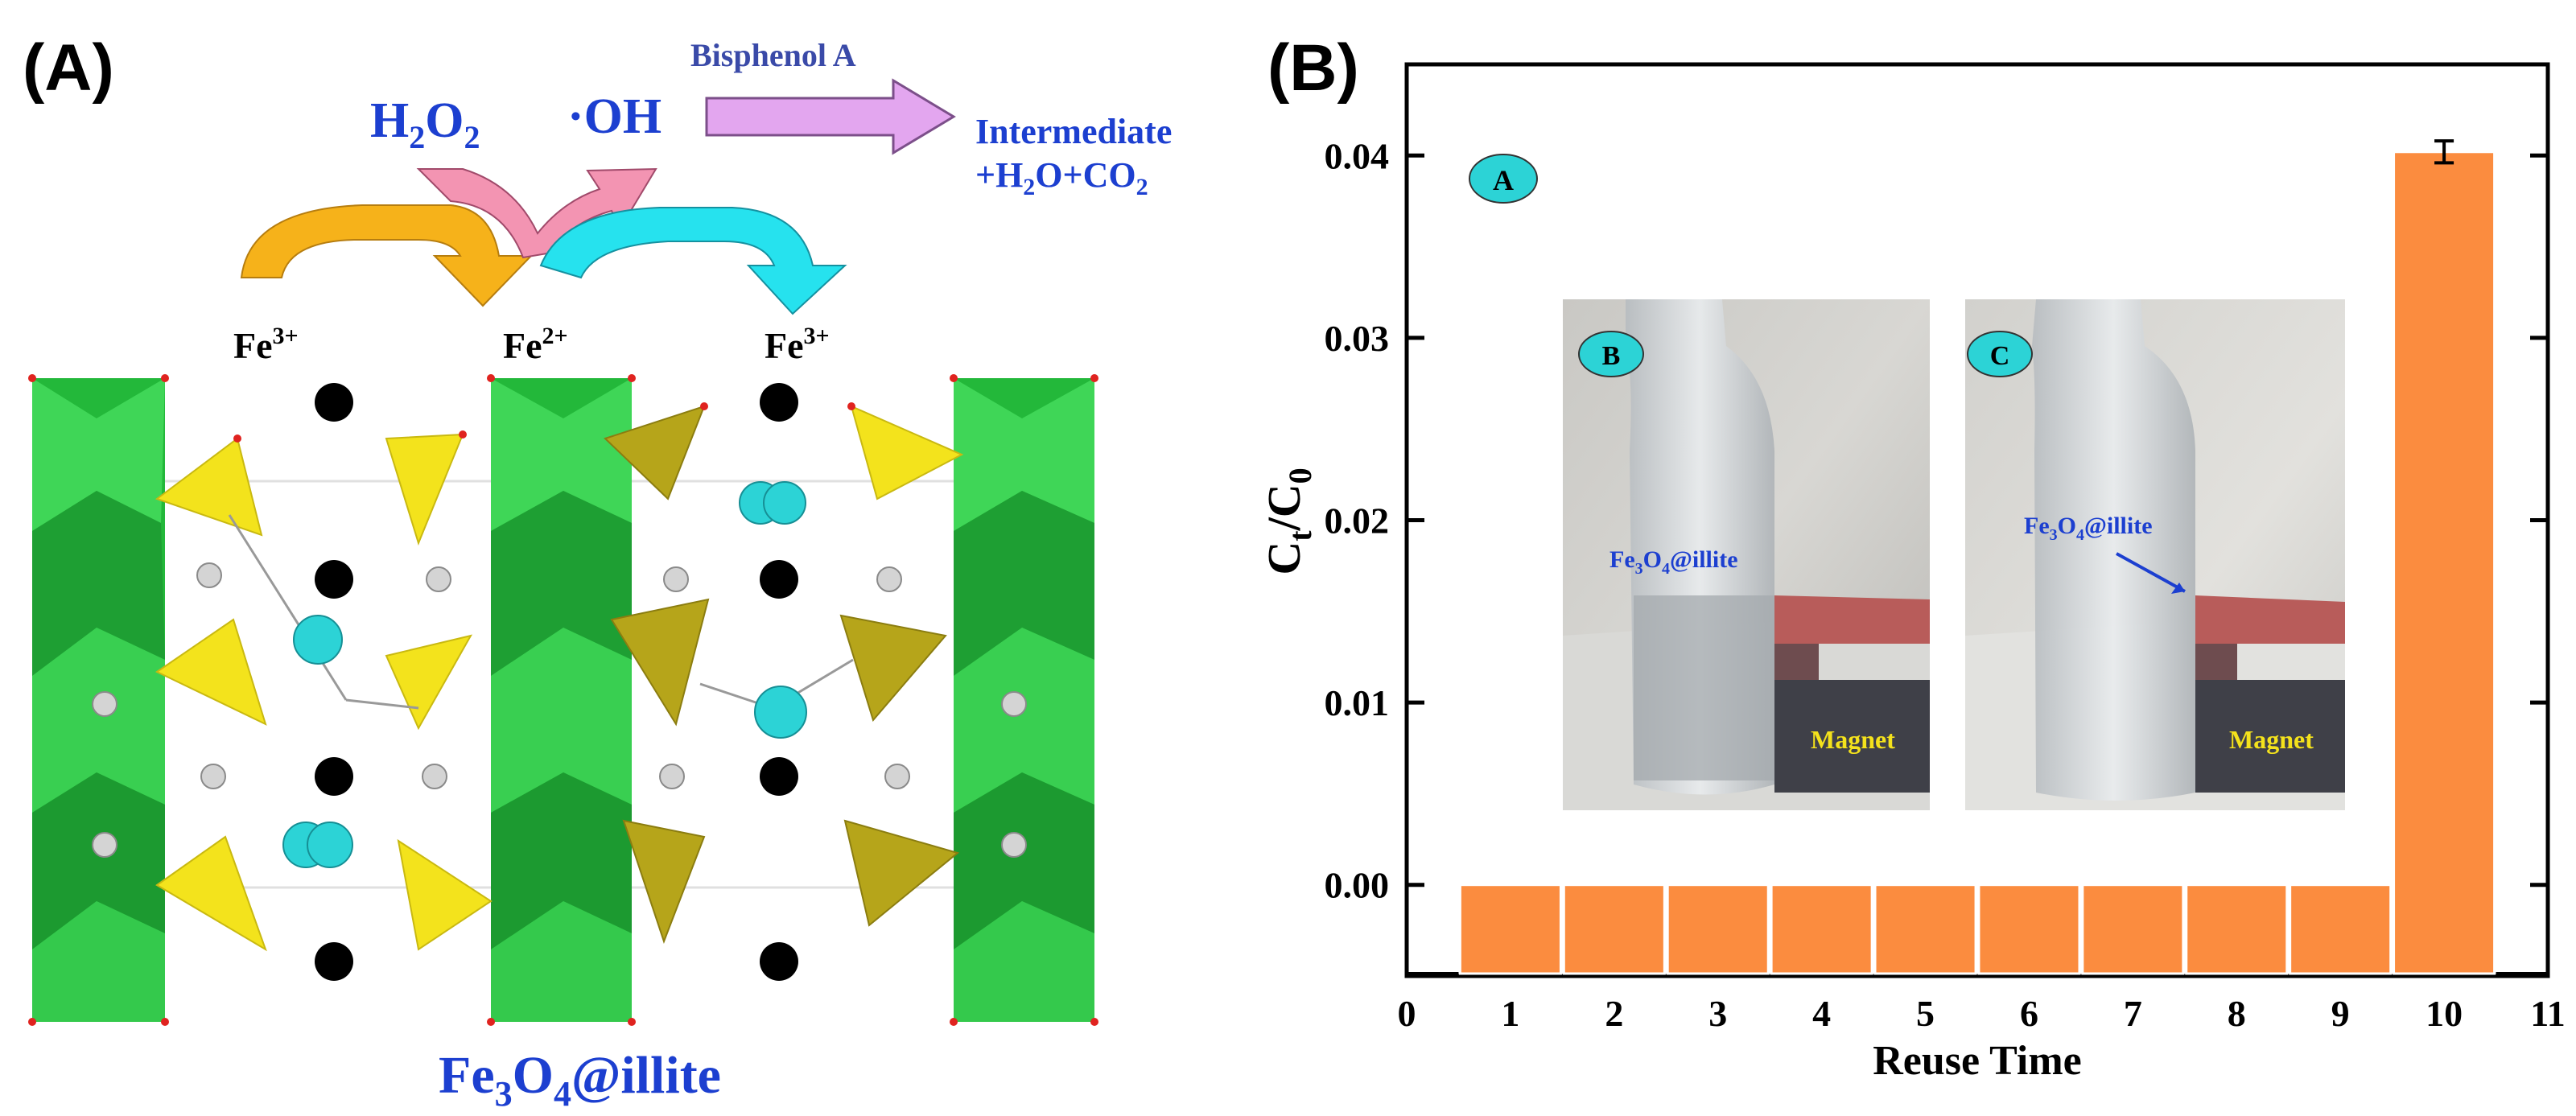 The image size is (2576, 1116). I want to click on x-axis-label: Reuse Time, so click(1977, 1061).